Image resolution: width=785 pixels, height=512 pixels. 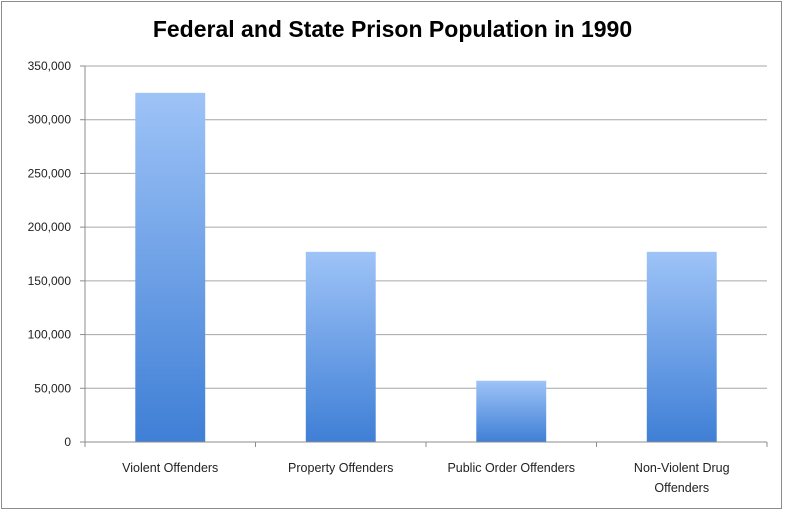 I want to click on y-tick-label: 100,000, so click(x=50, y=335).